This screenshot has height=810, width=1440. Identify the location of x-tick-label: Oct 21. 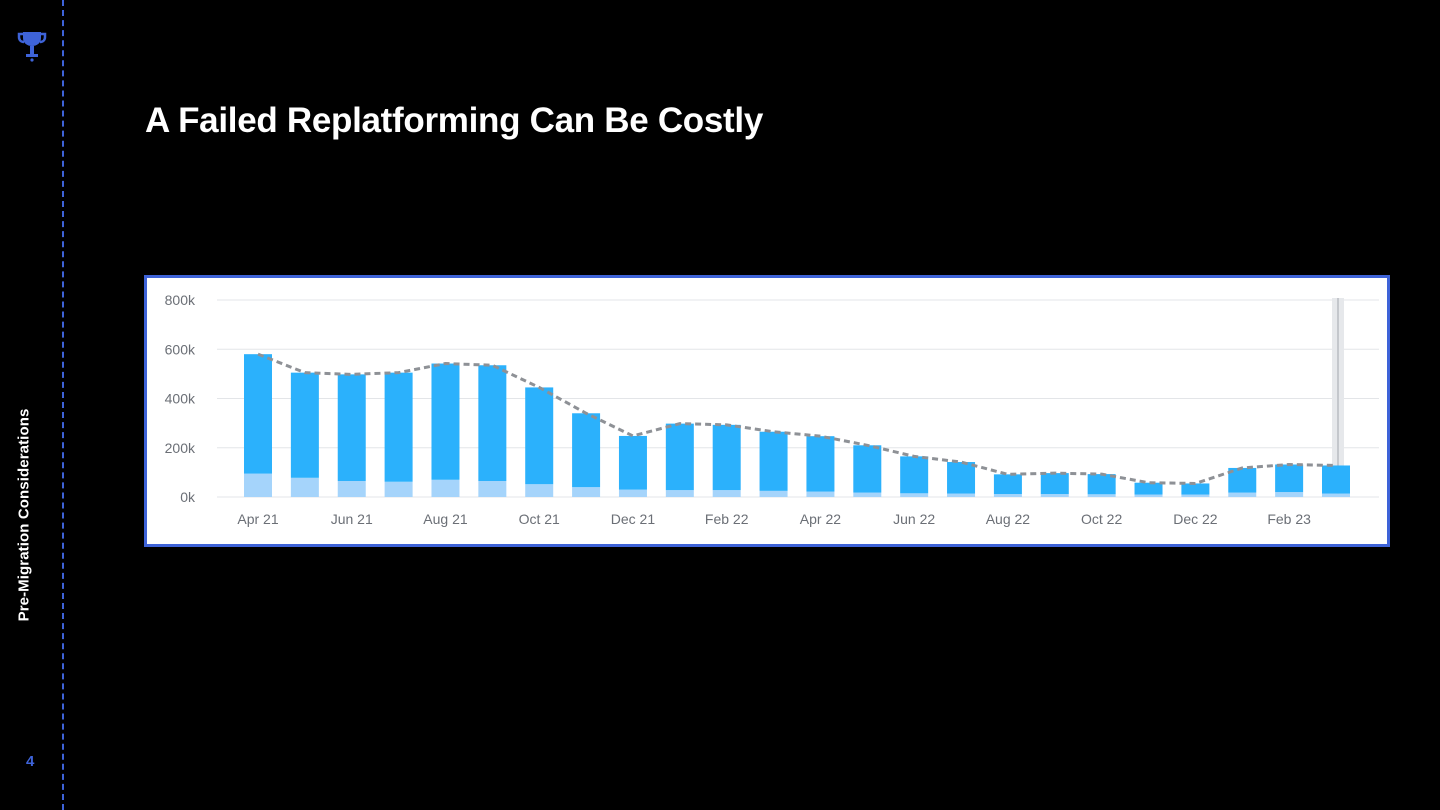
(539, 519).